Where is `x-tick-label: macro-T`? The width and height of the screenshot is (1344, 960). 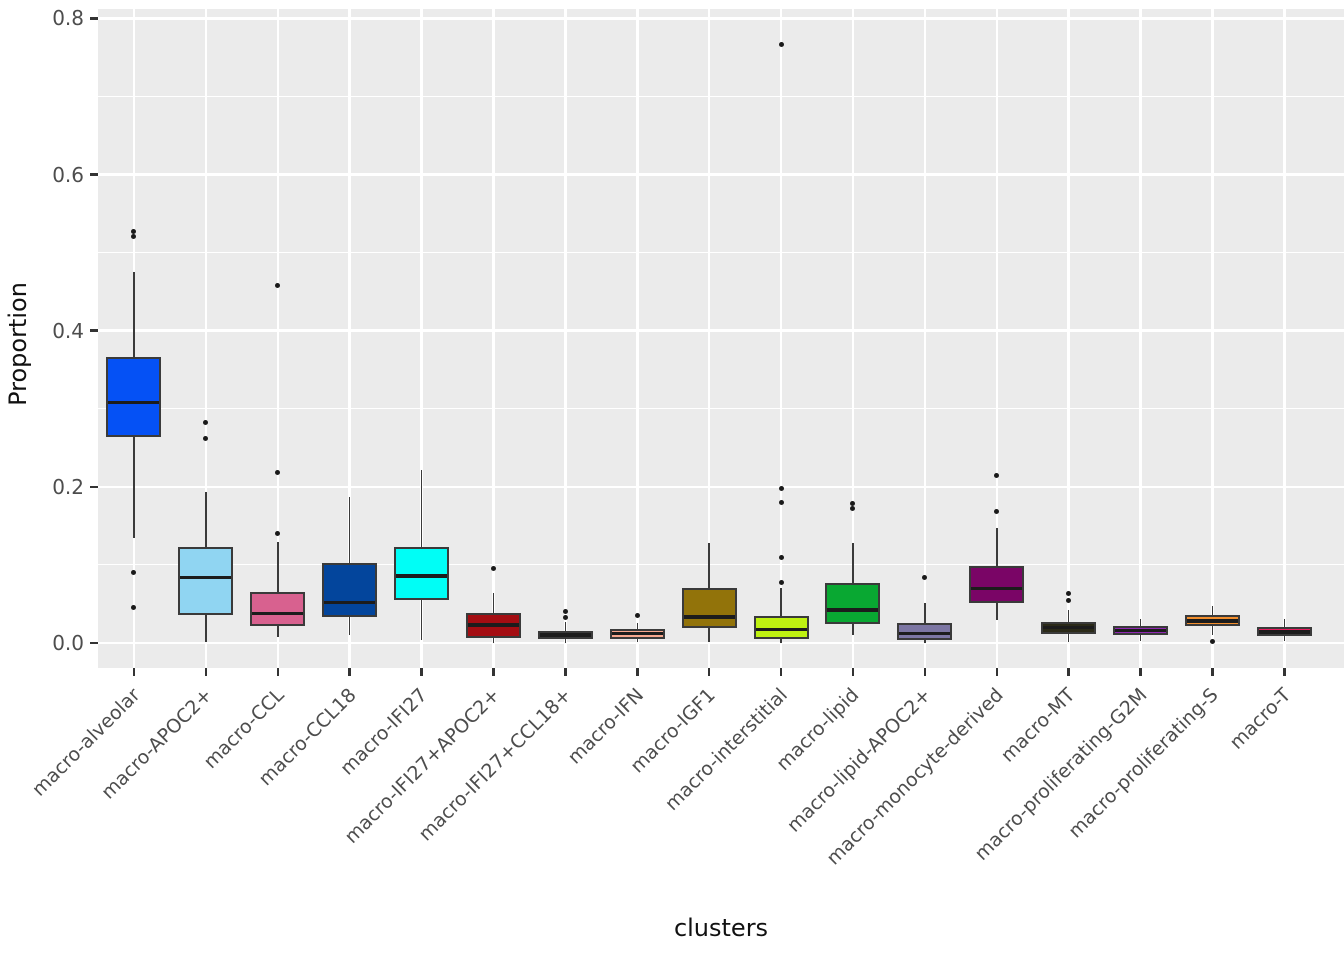 x-tick-label: macro-T is located at coordinates (1260, 719).